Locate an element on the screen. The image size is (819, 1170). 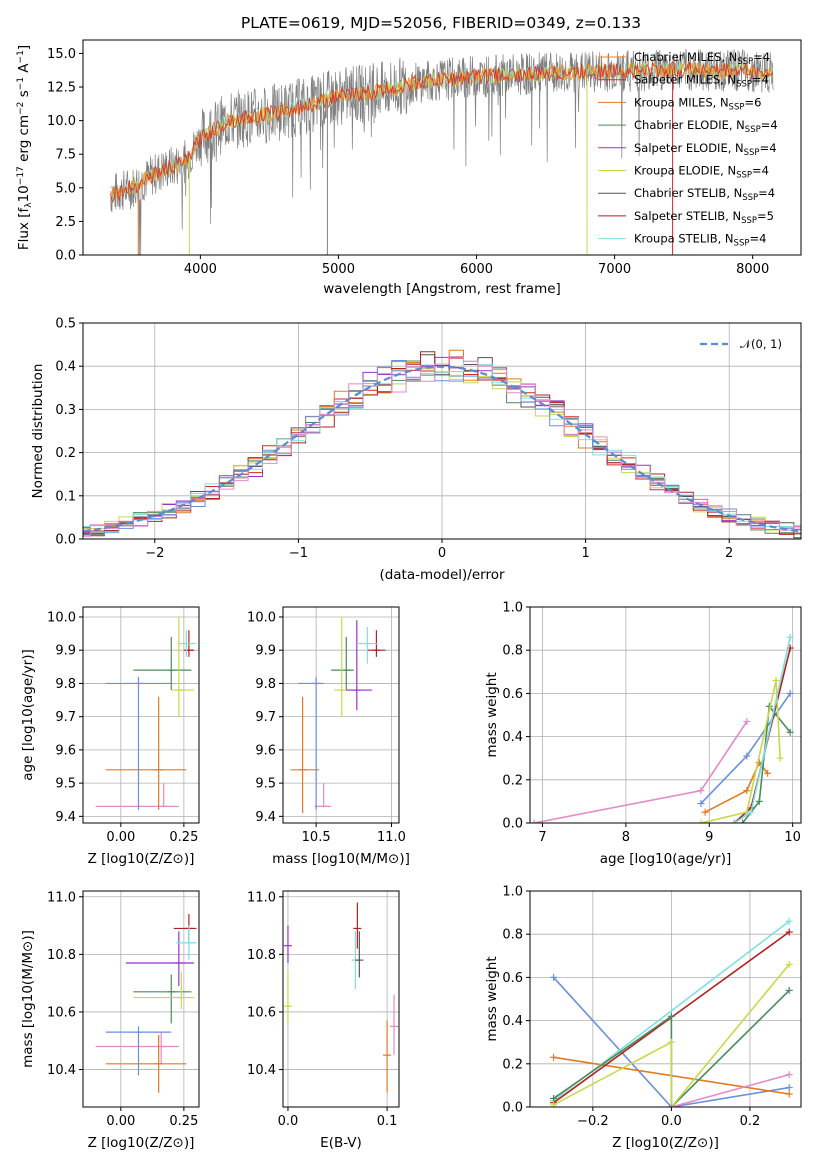
y-tick-label: 5.0 is located at coordinates (65, 188).